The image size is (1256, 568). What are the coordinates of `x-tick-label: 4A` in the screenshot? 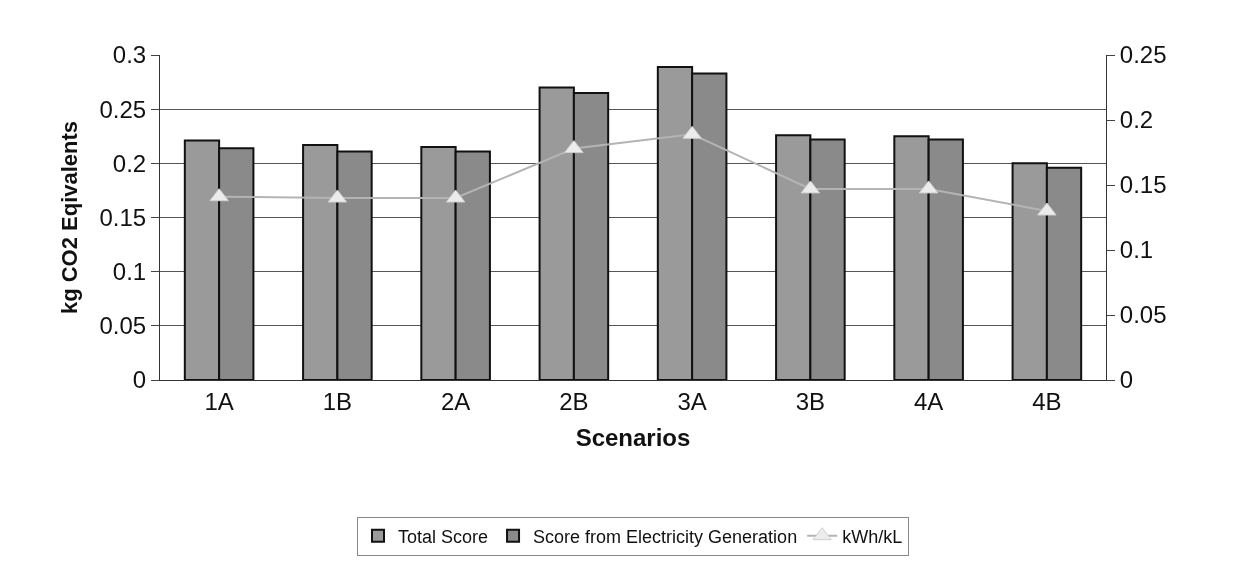 It's located at (928, 401).